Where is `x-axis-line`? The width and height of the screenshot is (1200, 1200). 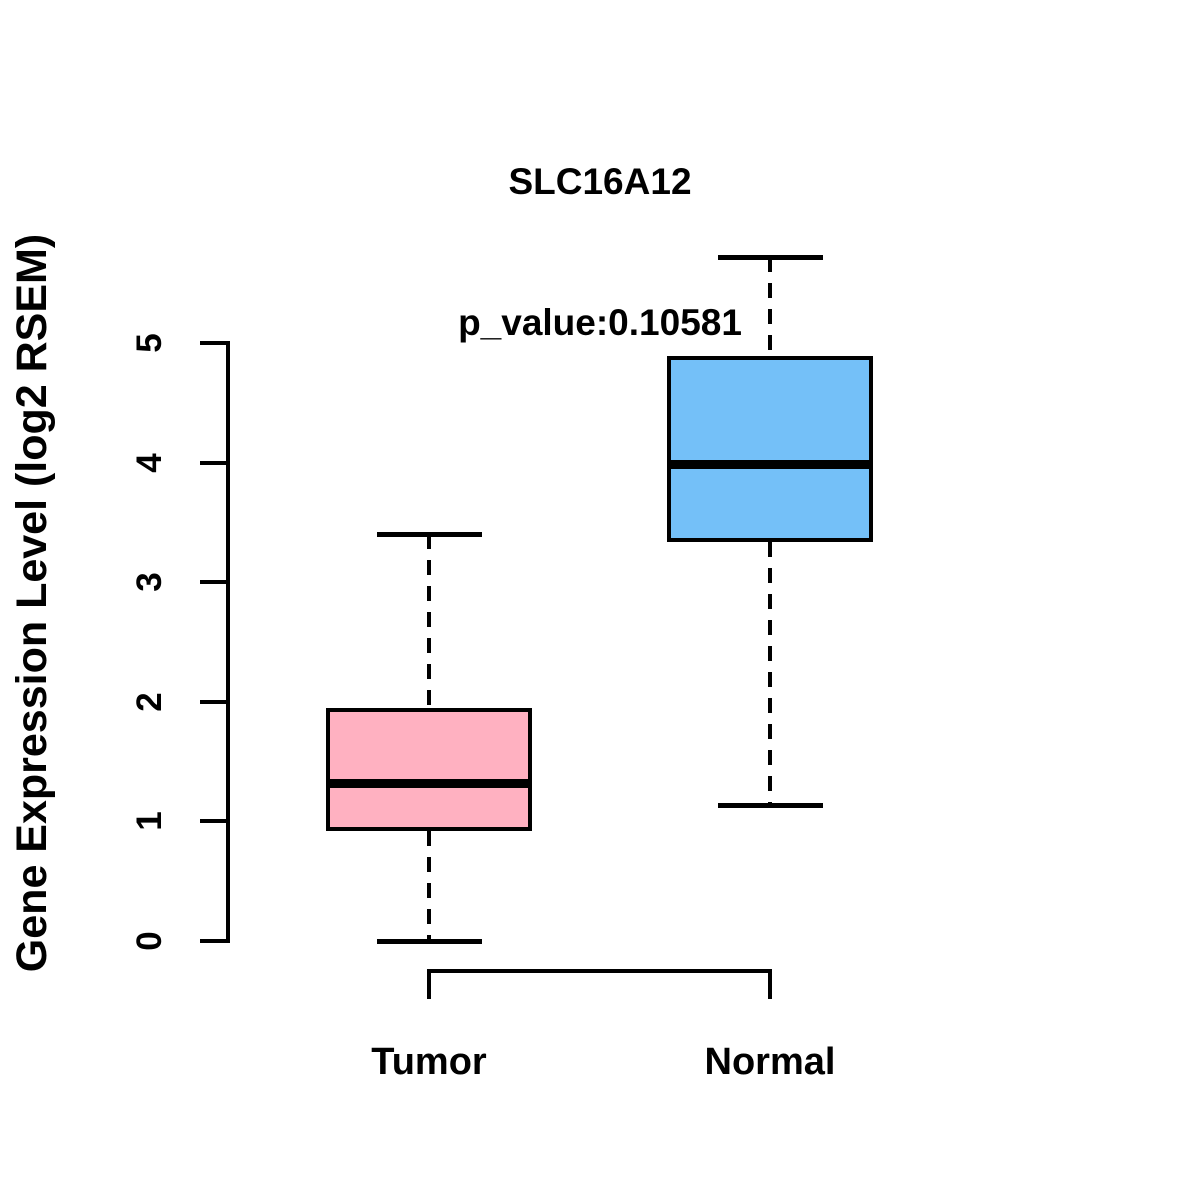 x-axis-line is located at coordinates (599, 971).